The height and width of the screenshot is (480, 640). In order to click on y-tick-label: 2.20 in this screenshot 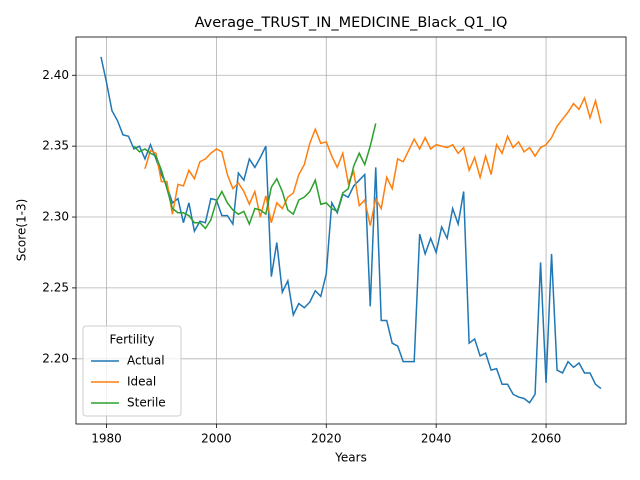, I will do `click(55, 358)`.